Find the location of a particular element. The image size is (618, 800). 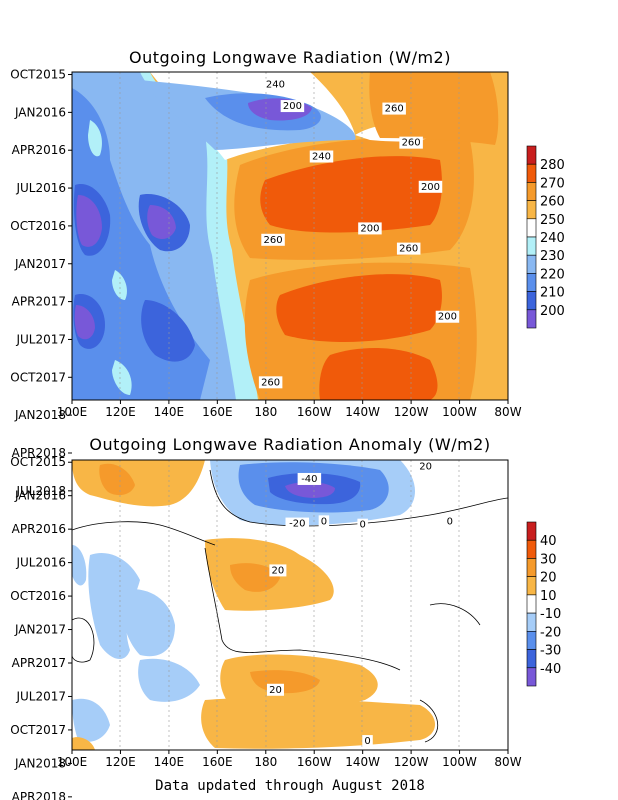

colorbar-label: 30 is located at coordinates (548, 559).